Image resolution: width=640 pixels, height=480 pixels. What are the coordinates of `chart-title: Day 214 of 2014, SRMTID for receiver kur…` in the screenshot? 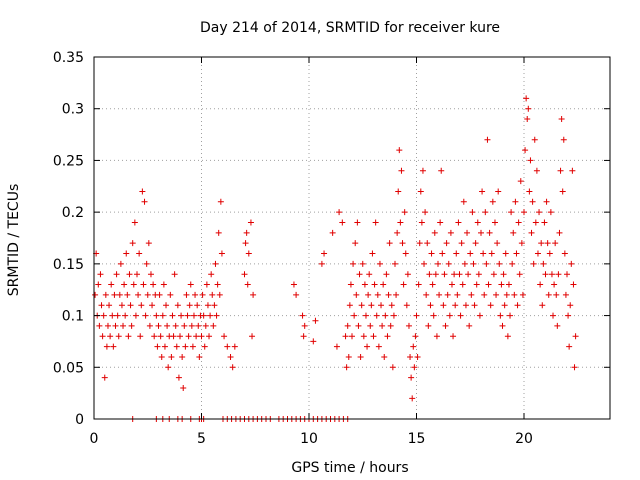 It's located at (350, 28).